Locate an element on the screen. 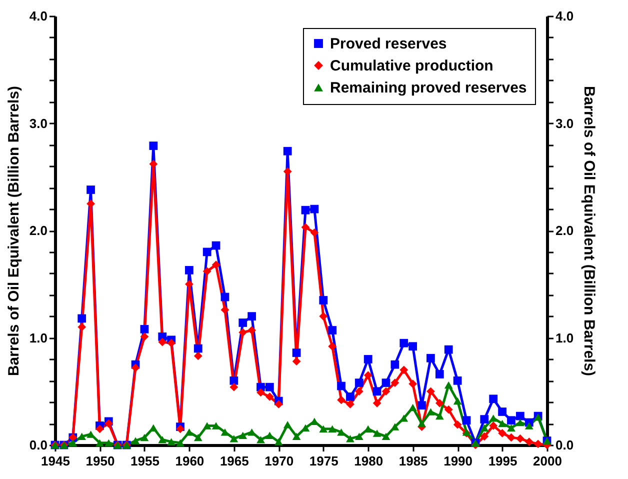  y-tick-label: 1.0 is located at coordinates (38, 338).